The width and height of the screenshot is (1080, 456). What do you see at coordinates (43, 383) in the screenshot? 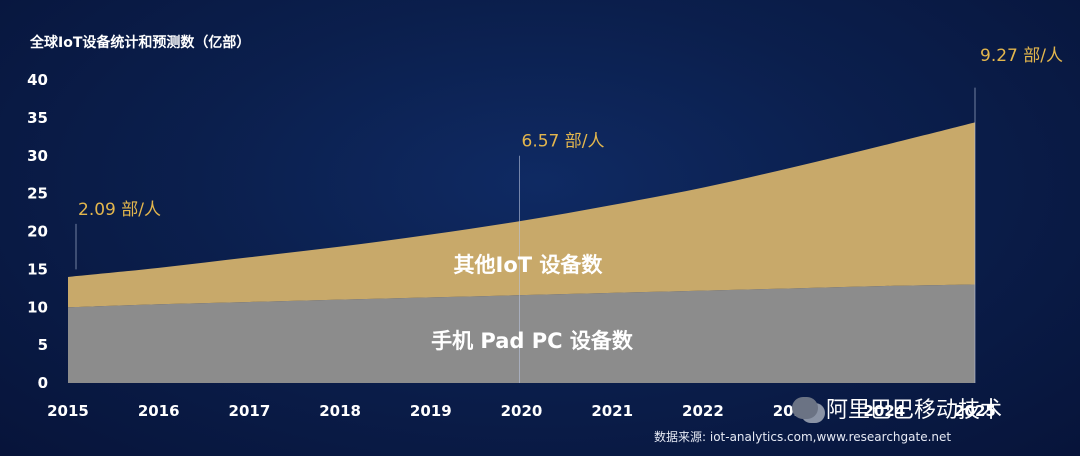
I see `y-tick-label: 0` at bounding box center [43, 383].